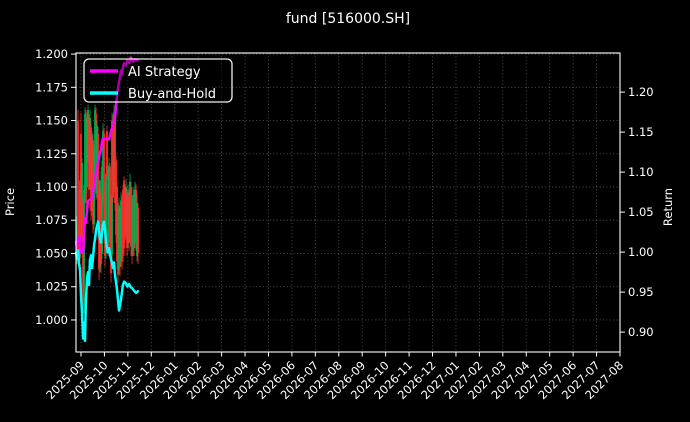 The width and height of the screenshot is (690, 422). I want to click on chart-title: fund [516000.SH], so click(348, 19).